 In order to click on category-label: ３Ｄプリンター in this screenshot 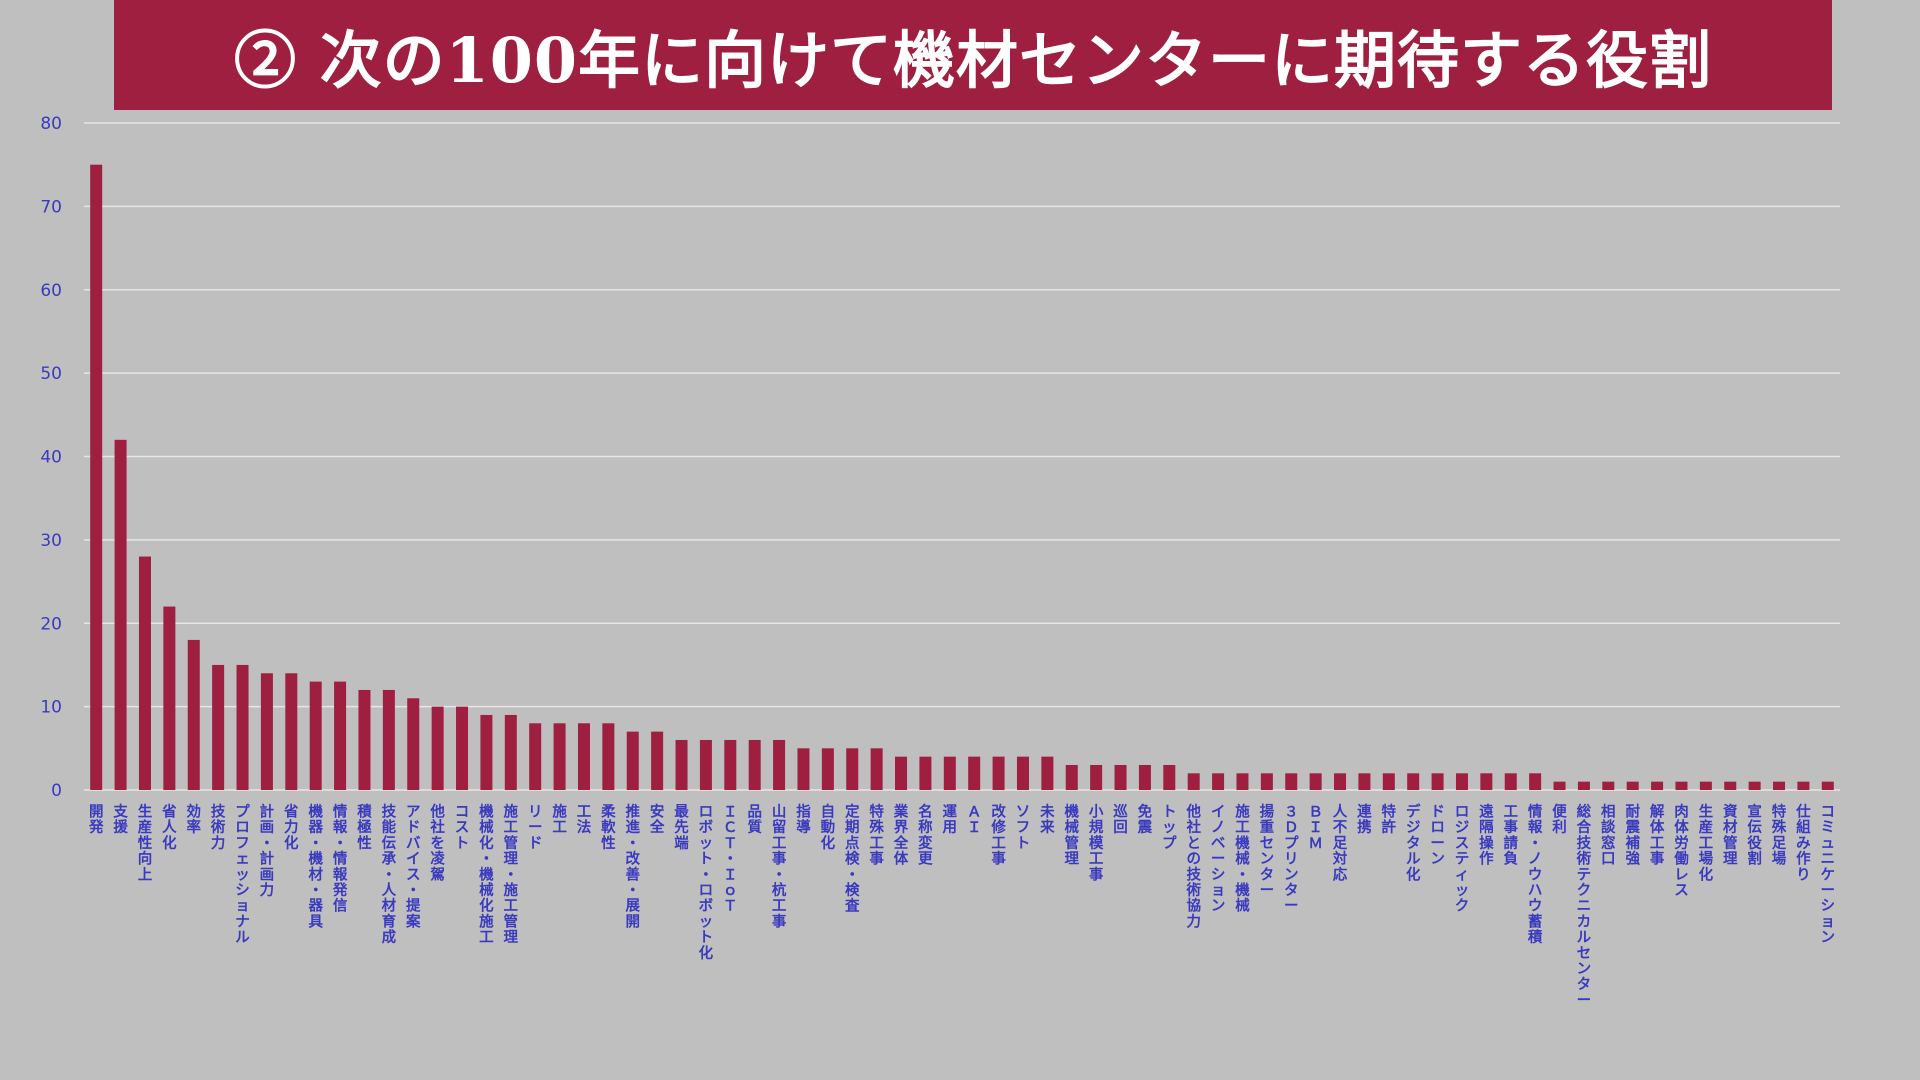, I will do `click(1291, 860)`.